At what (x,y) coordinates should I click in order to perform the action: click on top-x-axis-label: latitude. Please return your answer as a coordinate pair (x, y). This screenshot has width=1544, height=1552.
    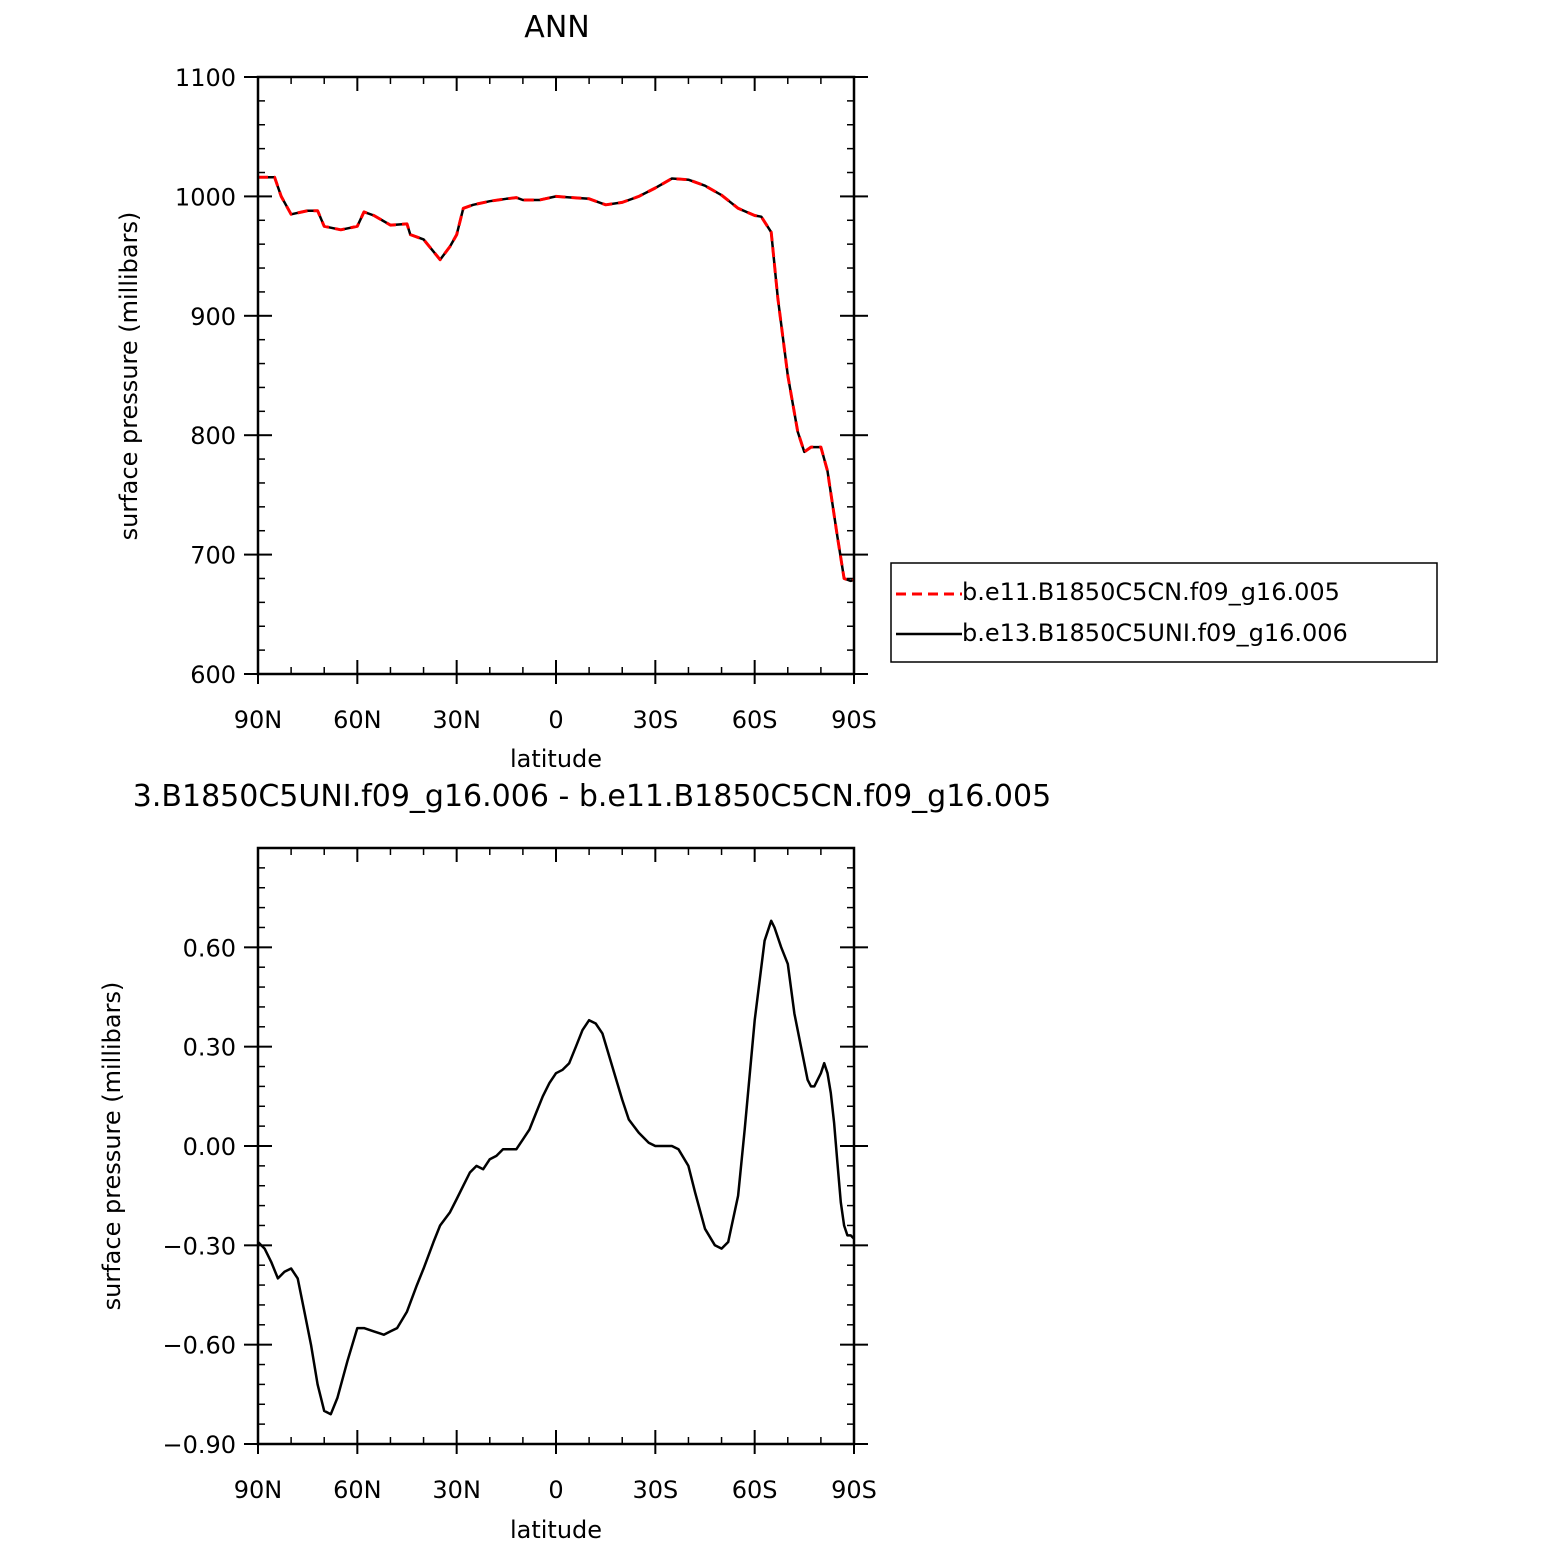
    Looking at the image, I should click on (556, 759).